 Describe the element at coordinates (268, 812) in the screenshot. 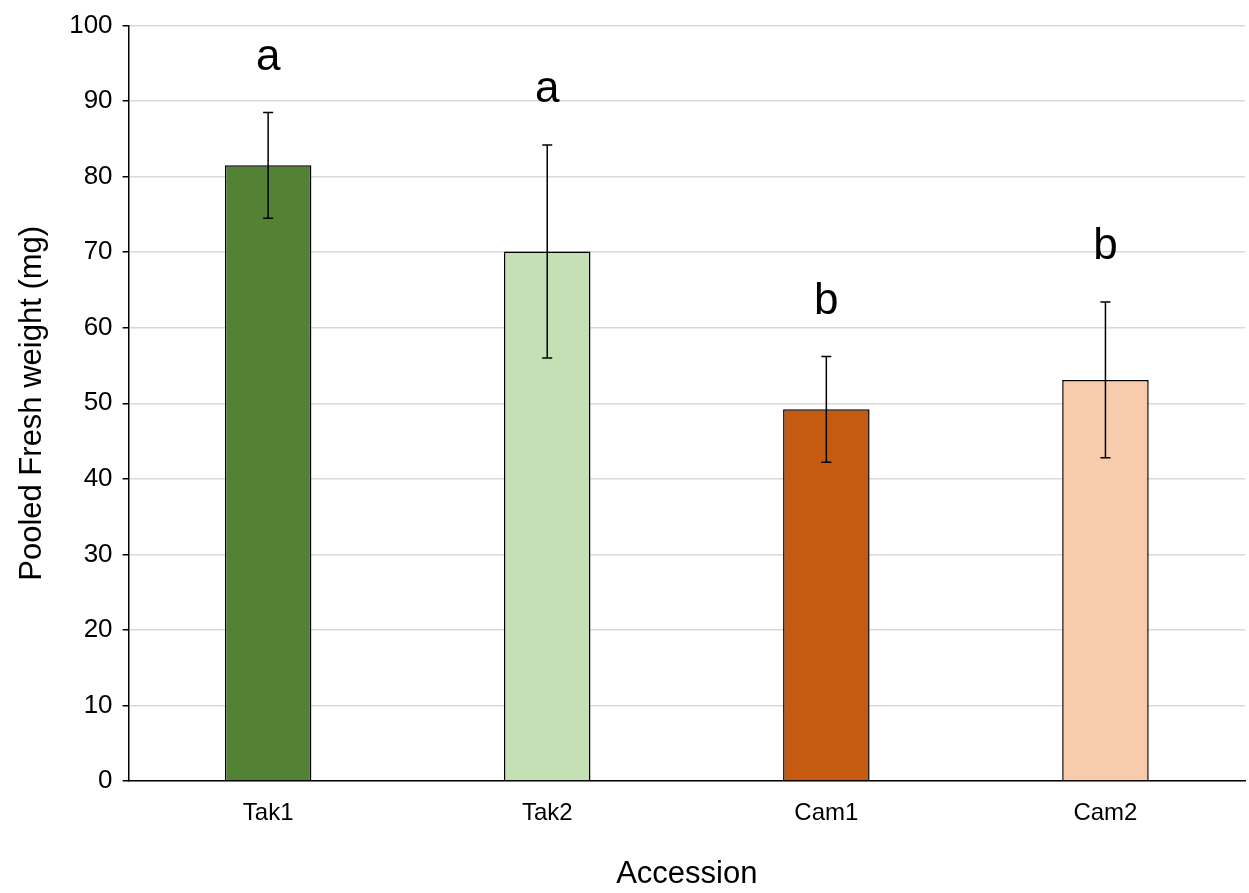

I see `x-tick-label: Tak1` at that location.